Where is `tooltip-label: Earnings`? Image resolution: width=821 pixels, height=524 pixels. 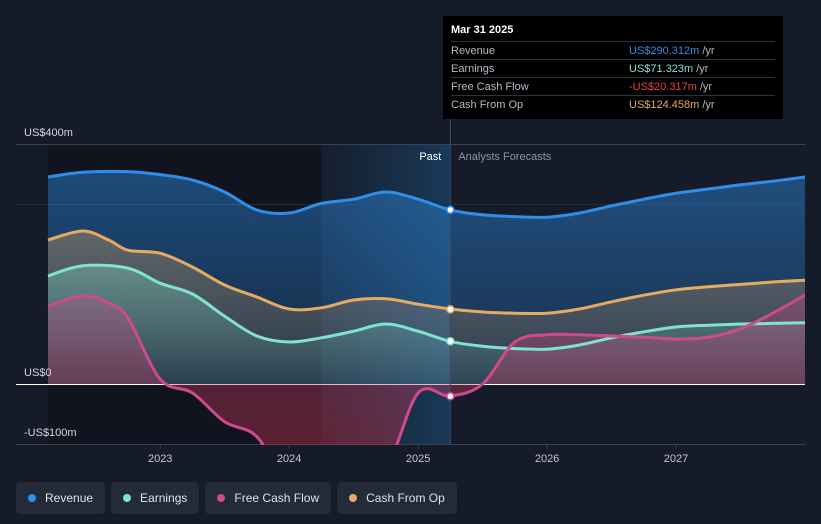 tooltip-label: Earnings is located at coordinates (473, 68).